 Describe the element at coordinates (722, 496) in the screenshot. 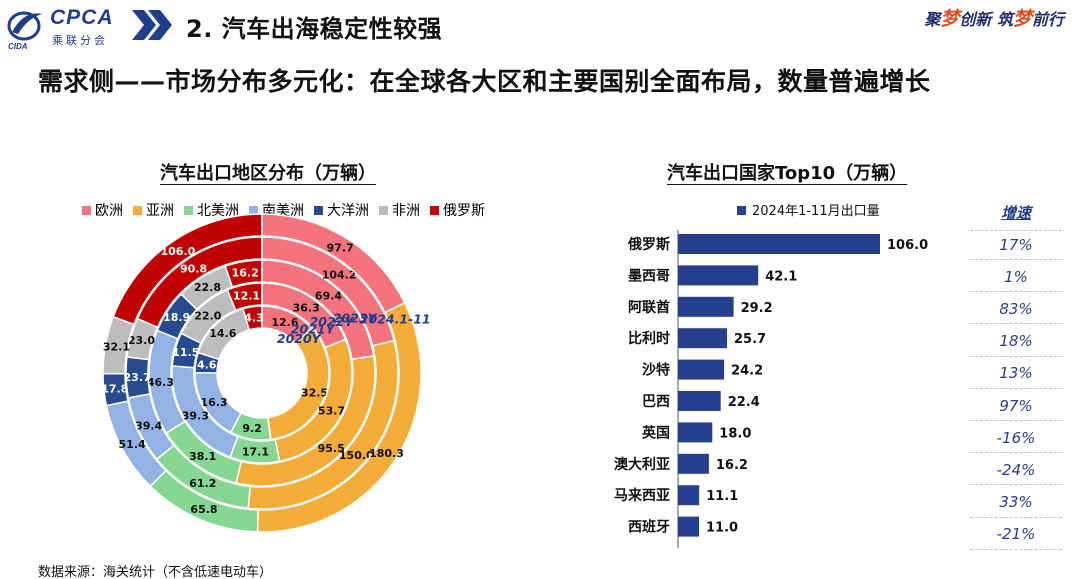

I see `bar-value-label: 11.1` at that location.